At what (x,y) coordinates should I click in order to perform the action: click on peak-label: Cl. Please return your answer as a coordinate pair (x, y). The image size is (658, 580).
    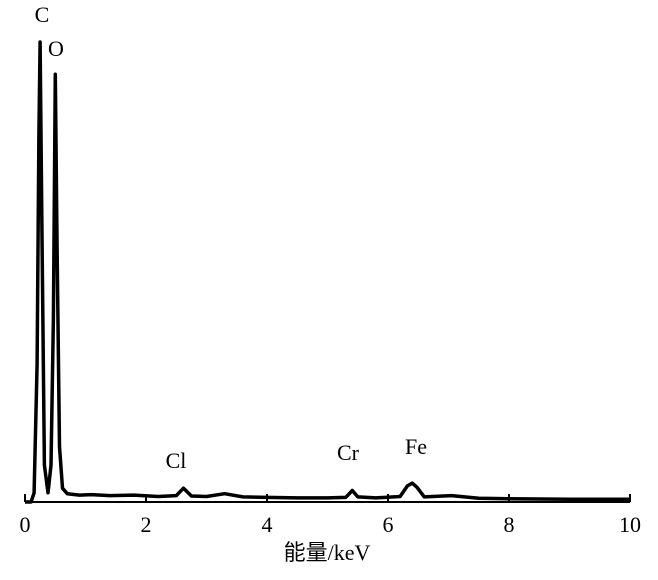
    Looking at the image, I should click on (176, 460).